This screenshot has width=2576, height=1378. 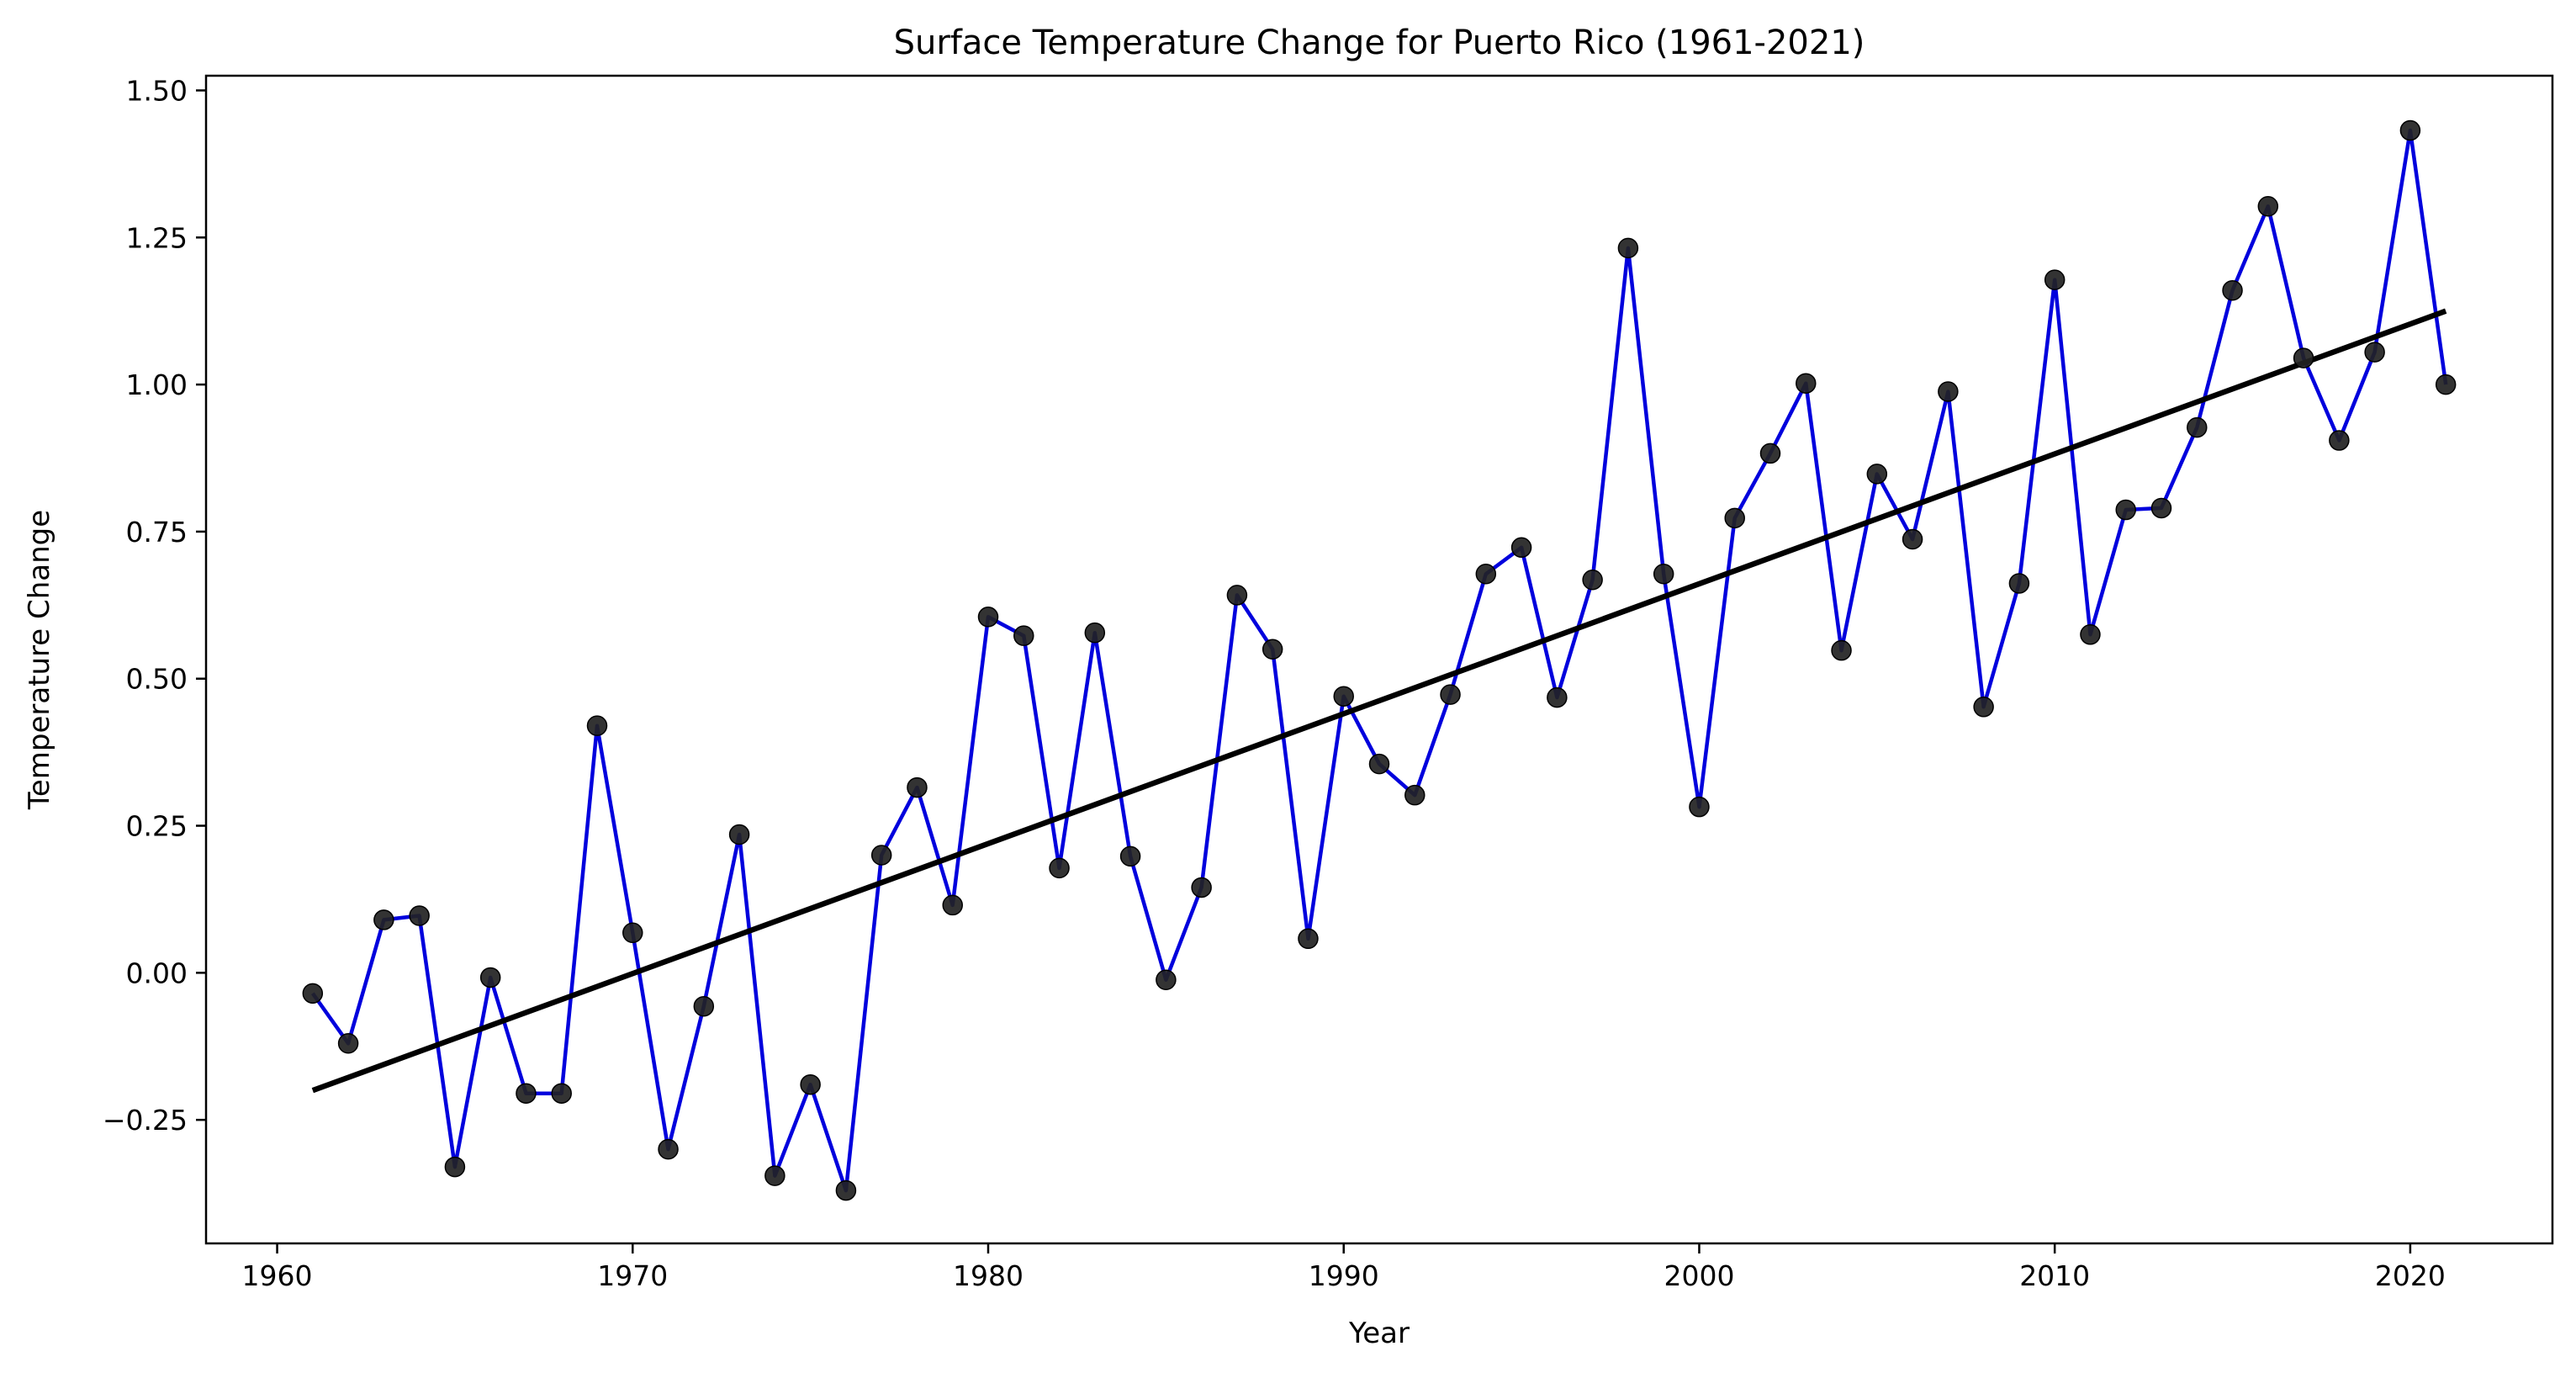 What do you see at coordinates (2410, 1275) in the screenshot?
I see `x-tick-label: 2020` at bounding box center [2410, 1275].